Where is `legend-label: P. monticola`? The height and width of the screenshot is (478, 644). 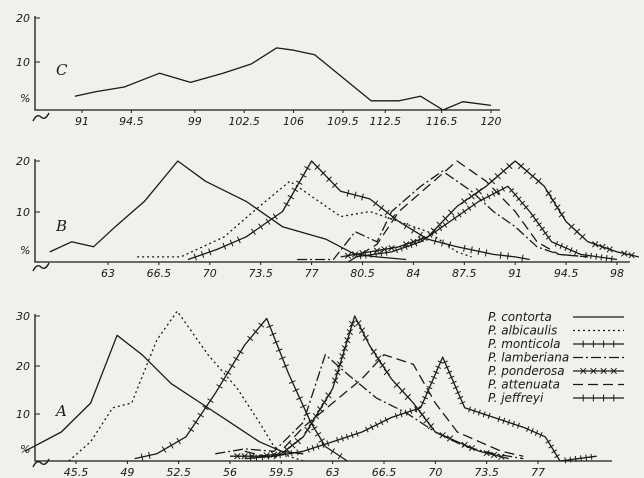 legend-label: P. monticola is located at coordinates (524, 344).